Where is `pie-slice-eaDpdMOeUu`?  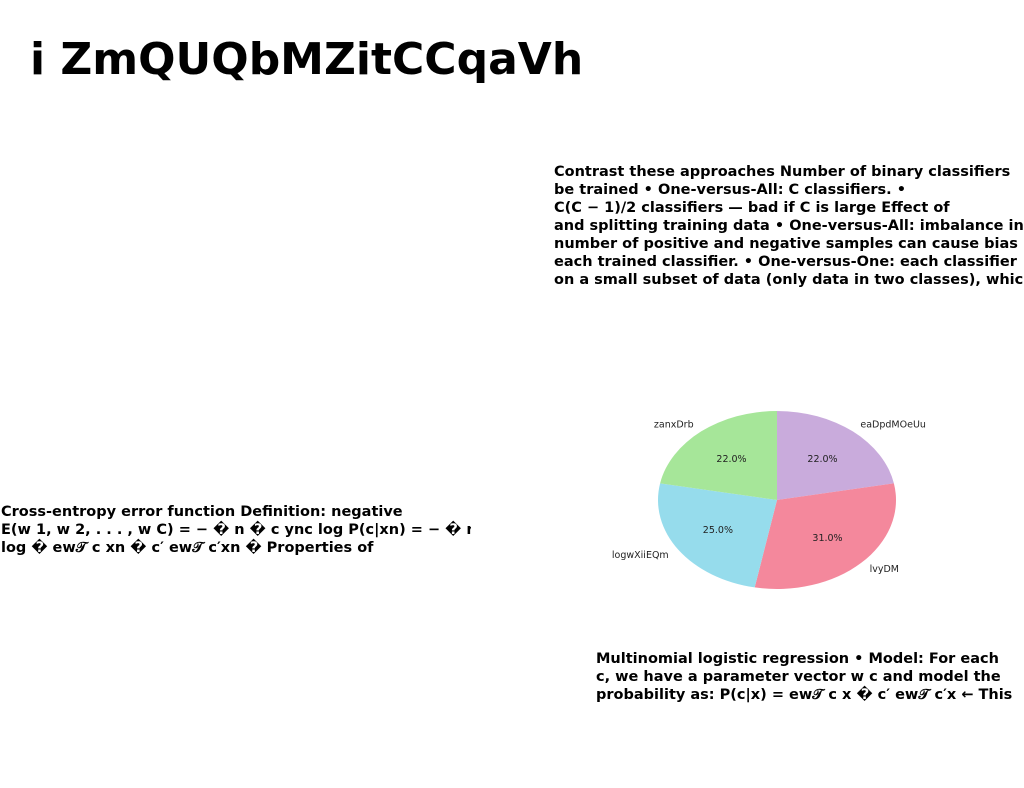 pie-slice-eaDpdMOeUu is located at coordinates (835, 455).